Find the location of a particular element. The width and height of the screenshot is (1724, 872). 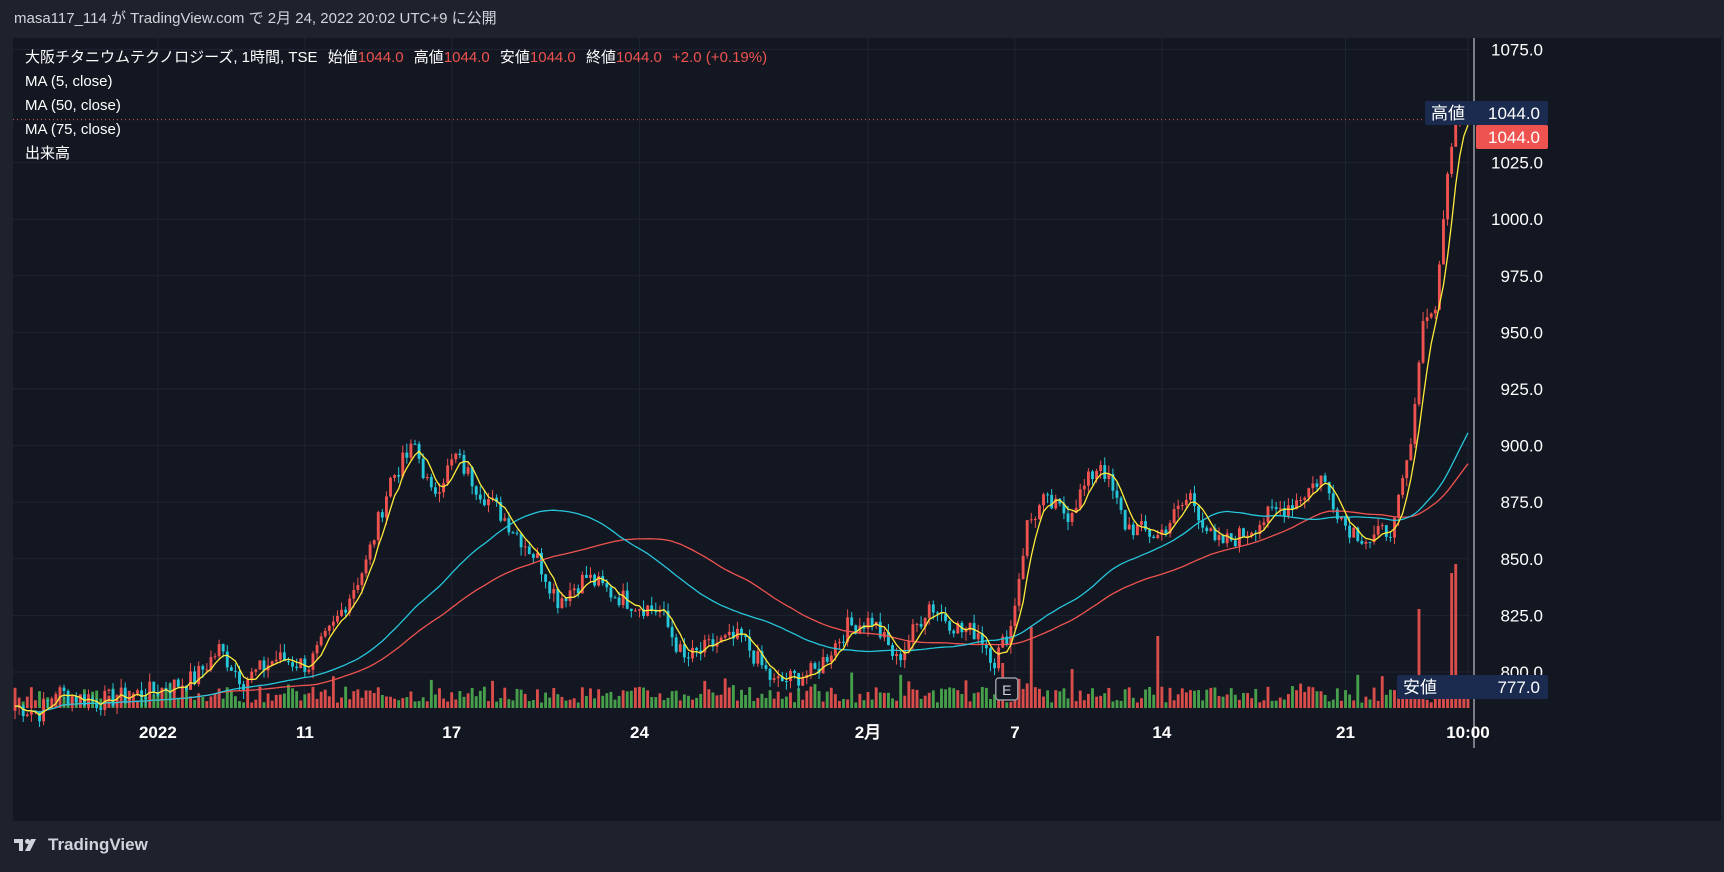

high-price-tag-value: 1044.0 is located at coordinates (1514, 113).